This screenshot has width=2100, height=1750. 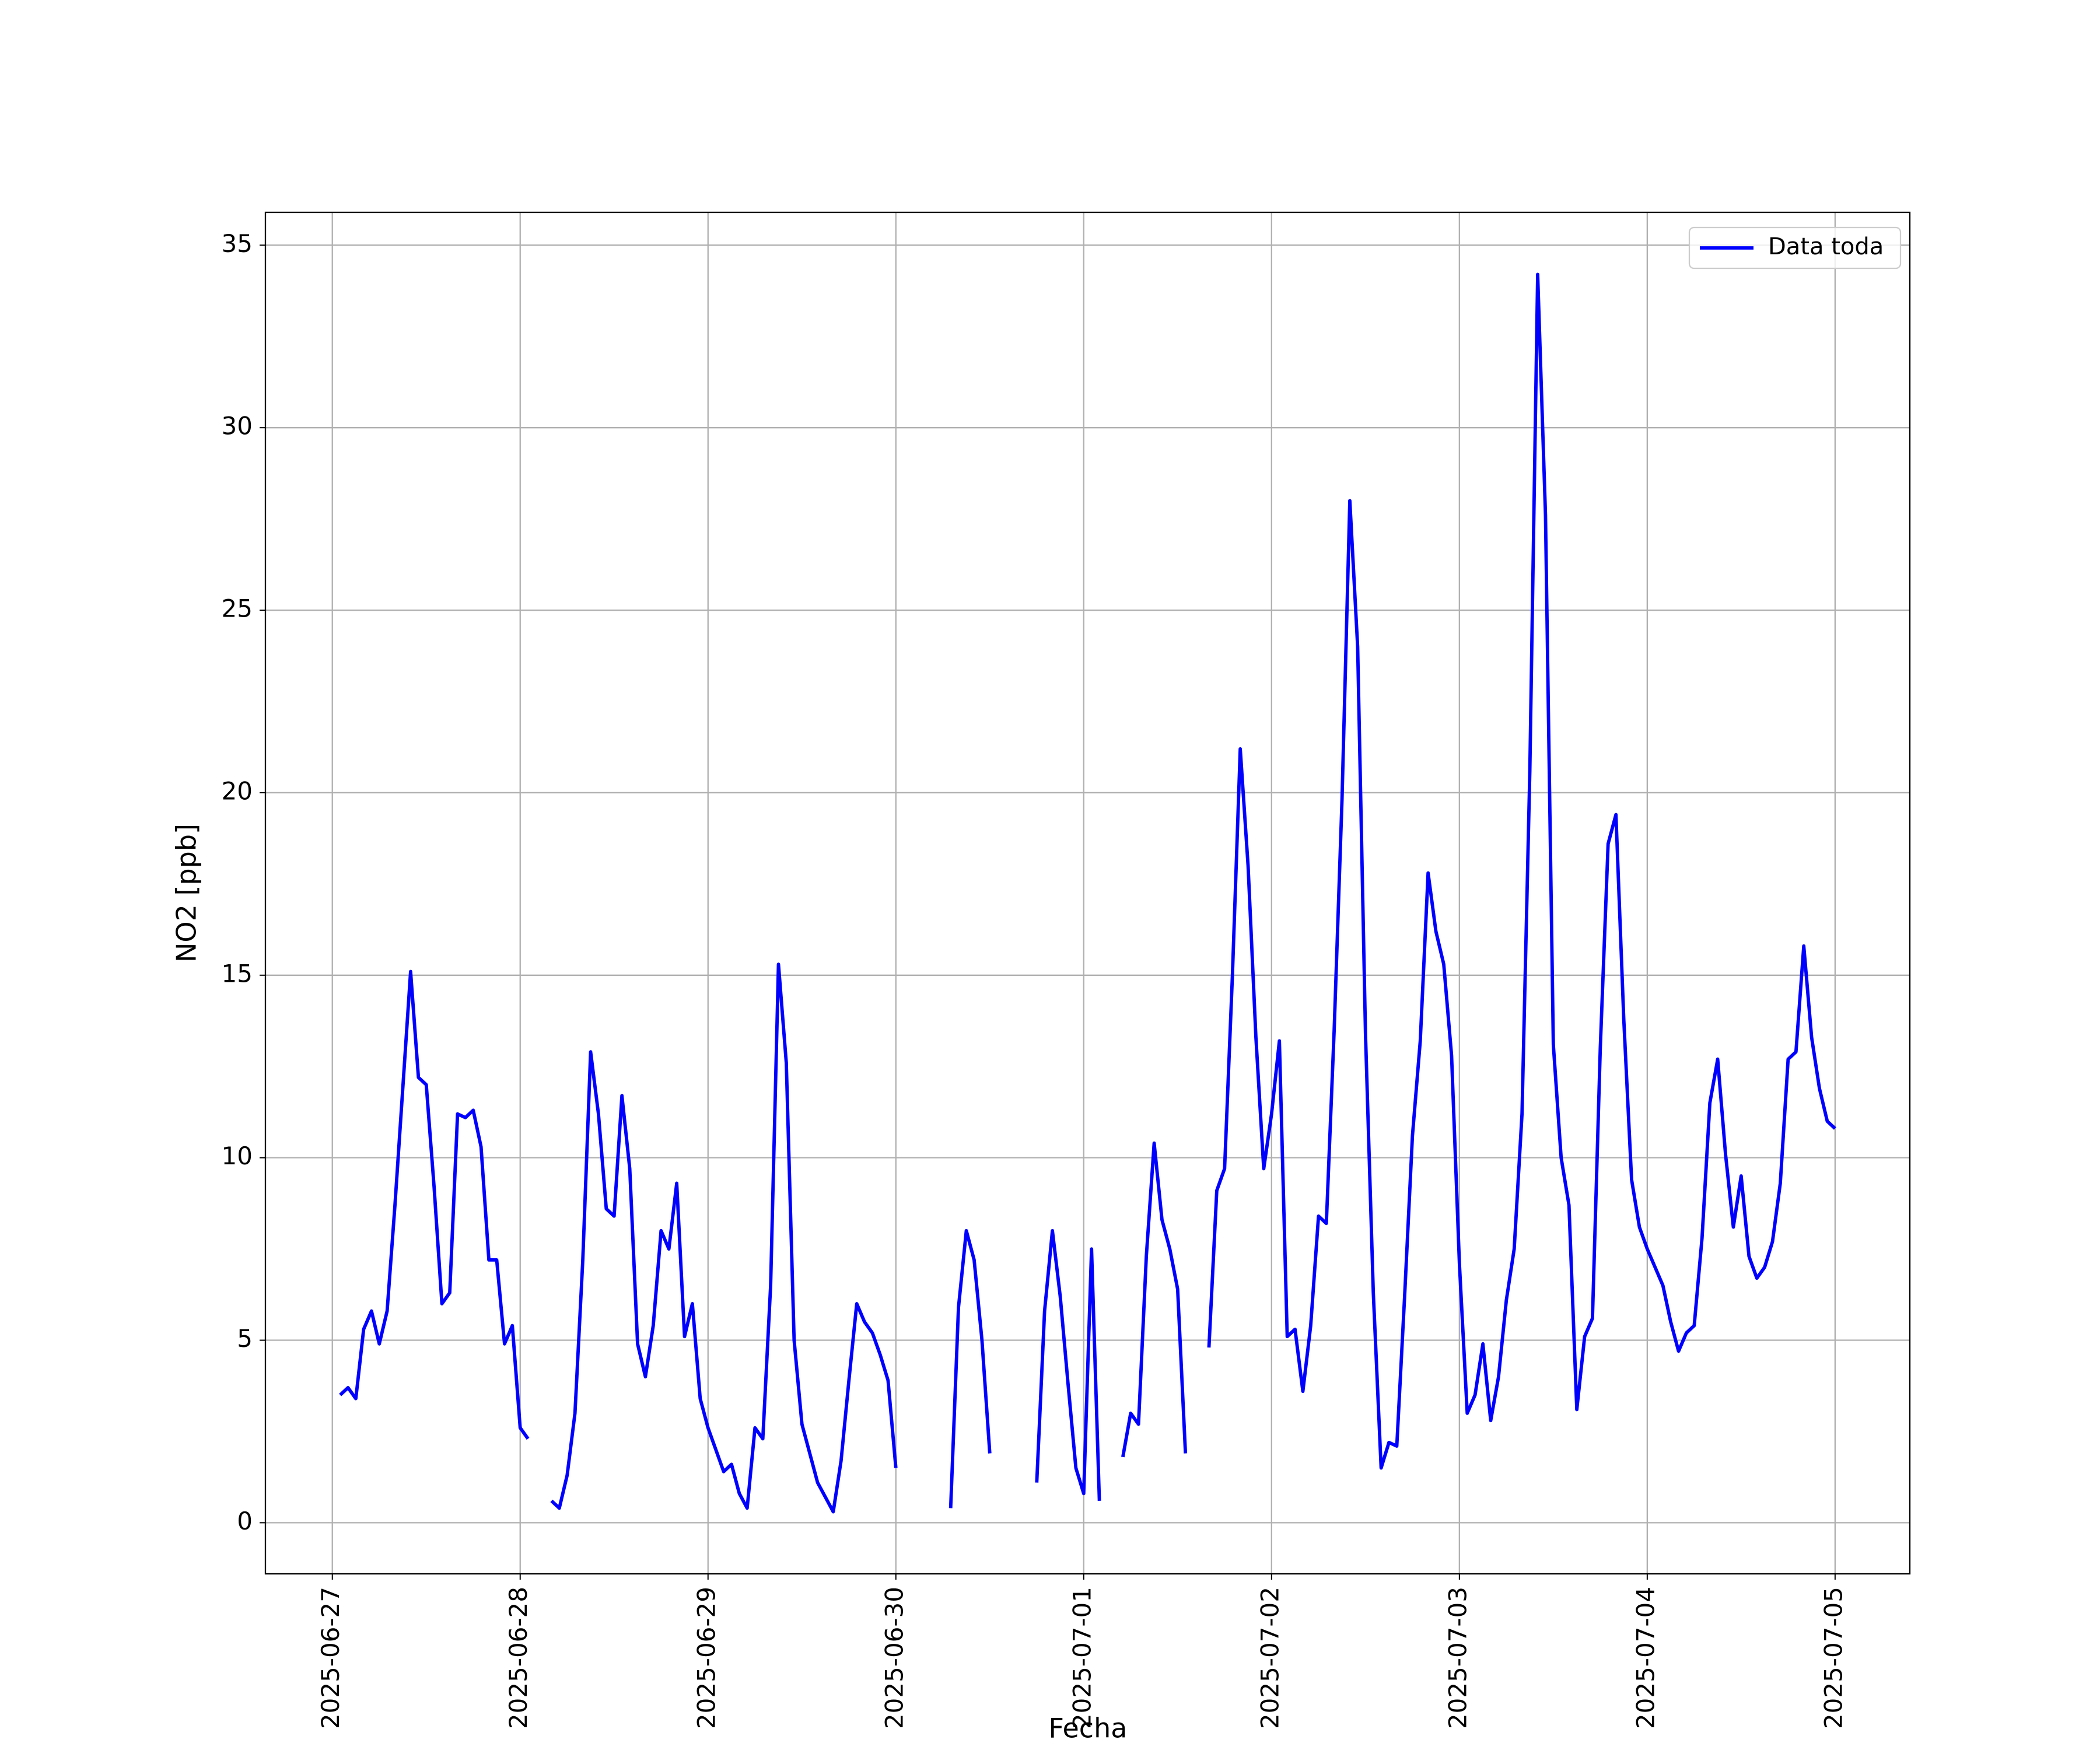 What do you see at coordinates (1457, 1658) in the screenshot?
I see `x-tick-label: 2025-07-03` at bounding box center [1457, 1658].